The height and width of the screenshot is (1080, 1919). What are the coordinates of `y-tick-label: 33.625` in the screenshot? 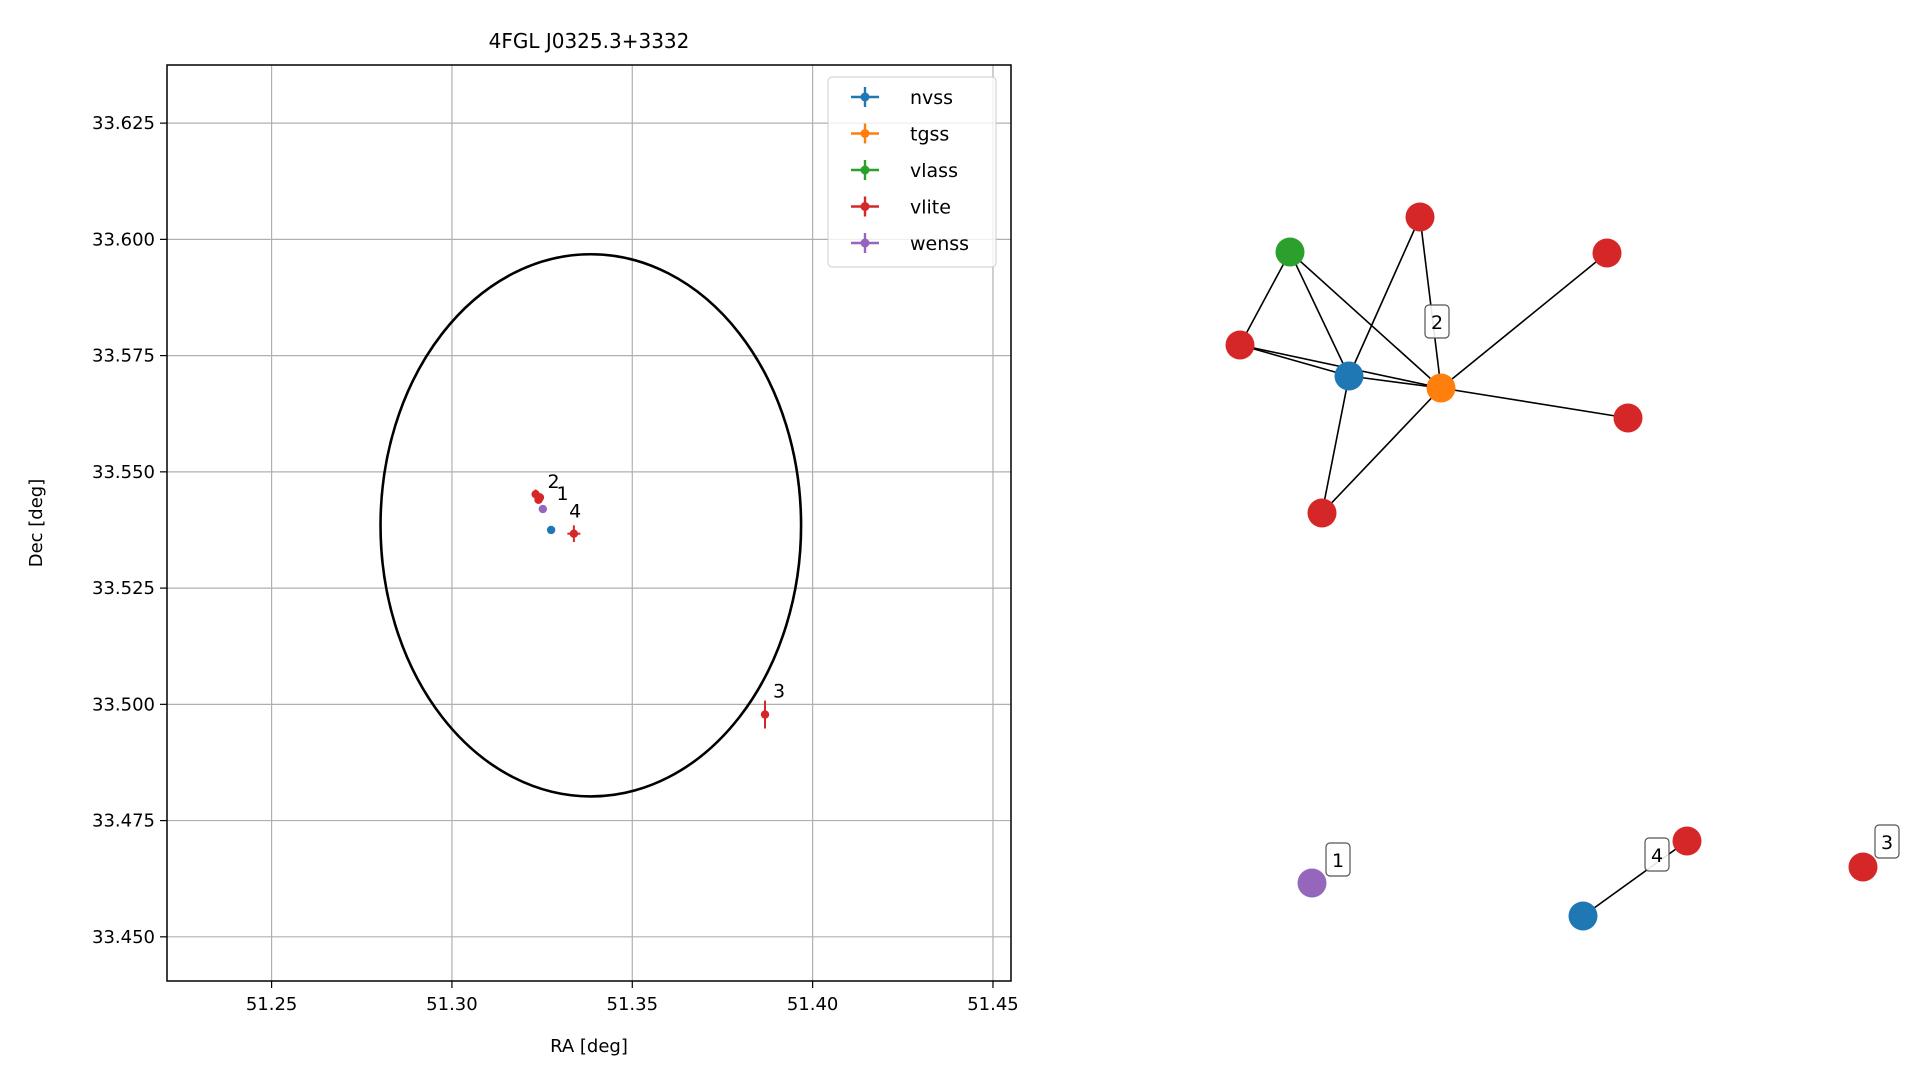 It's located at (123, 123).